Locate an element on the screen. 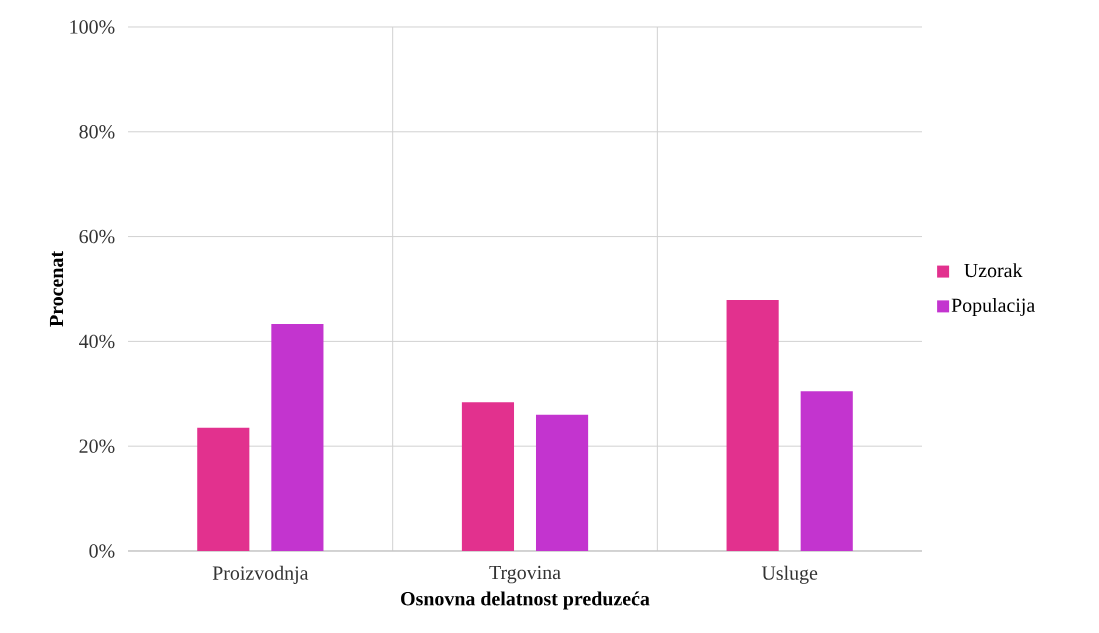 This screenshot has width=1099, height=633. y-tick-label: 100% is located at coordinates (92, 27).